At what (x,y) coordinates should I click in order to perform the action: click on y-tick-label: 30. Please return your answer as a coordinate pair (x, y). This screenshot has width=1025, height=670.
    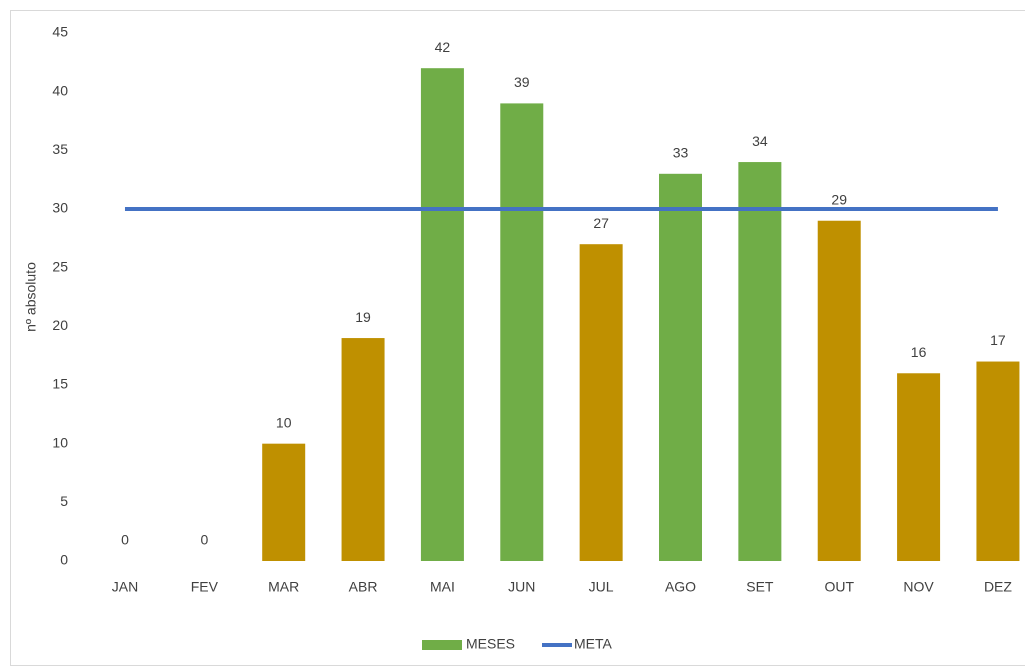
    Looking at the image, I should click on (60, 208).